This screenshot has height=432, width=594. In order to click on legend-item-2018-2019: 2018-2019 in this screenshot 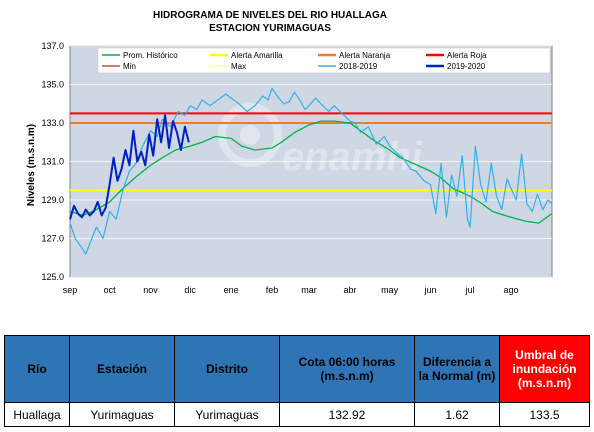, I will do `click(348, 66)`.